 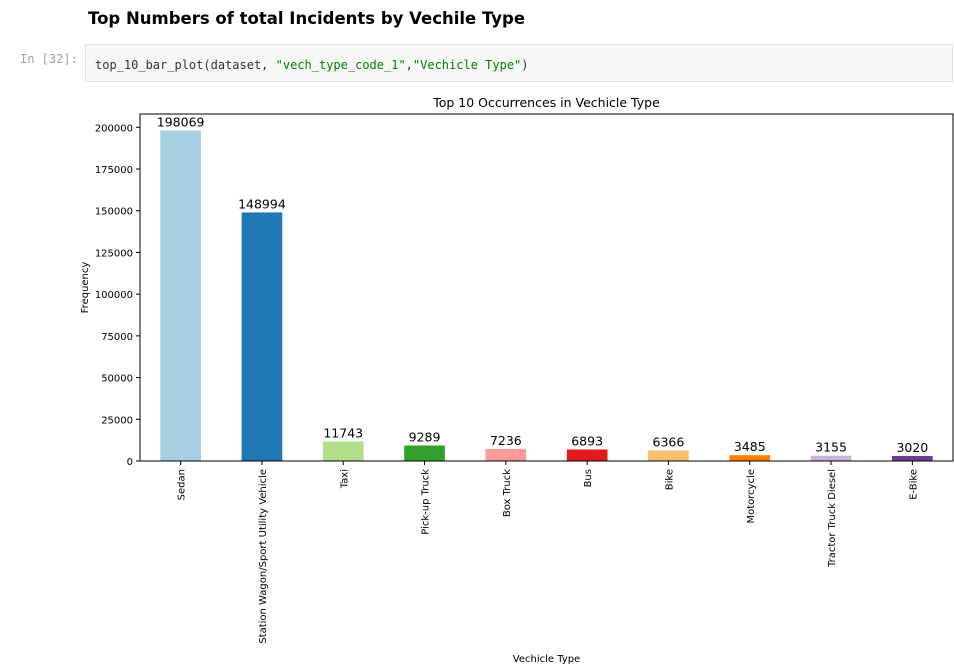 What do you see at coordinates (343, 432) in the screenshot?
I see `bar-value-label-3: 11743` at bounding box center [343, 432].